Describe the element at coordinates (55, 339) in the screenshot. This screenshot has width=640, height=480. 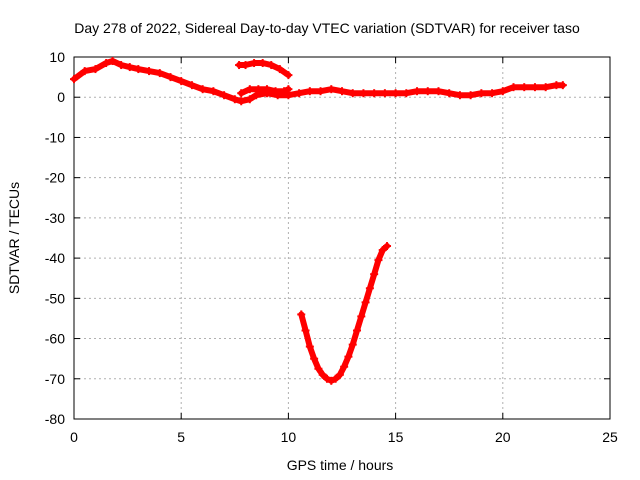
I see `y-tick-label: -60` at that location.